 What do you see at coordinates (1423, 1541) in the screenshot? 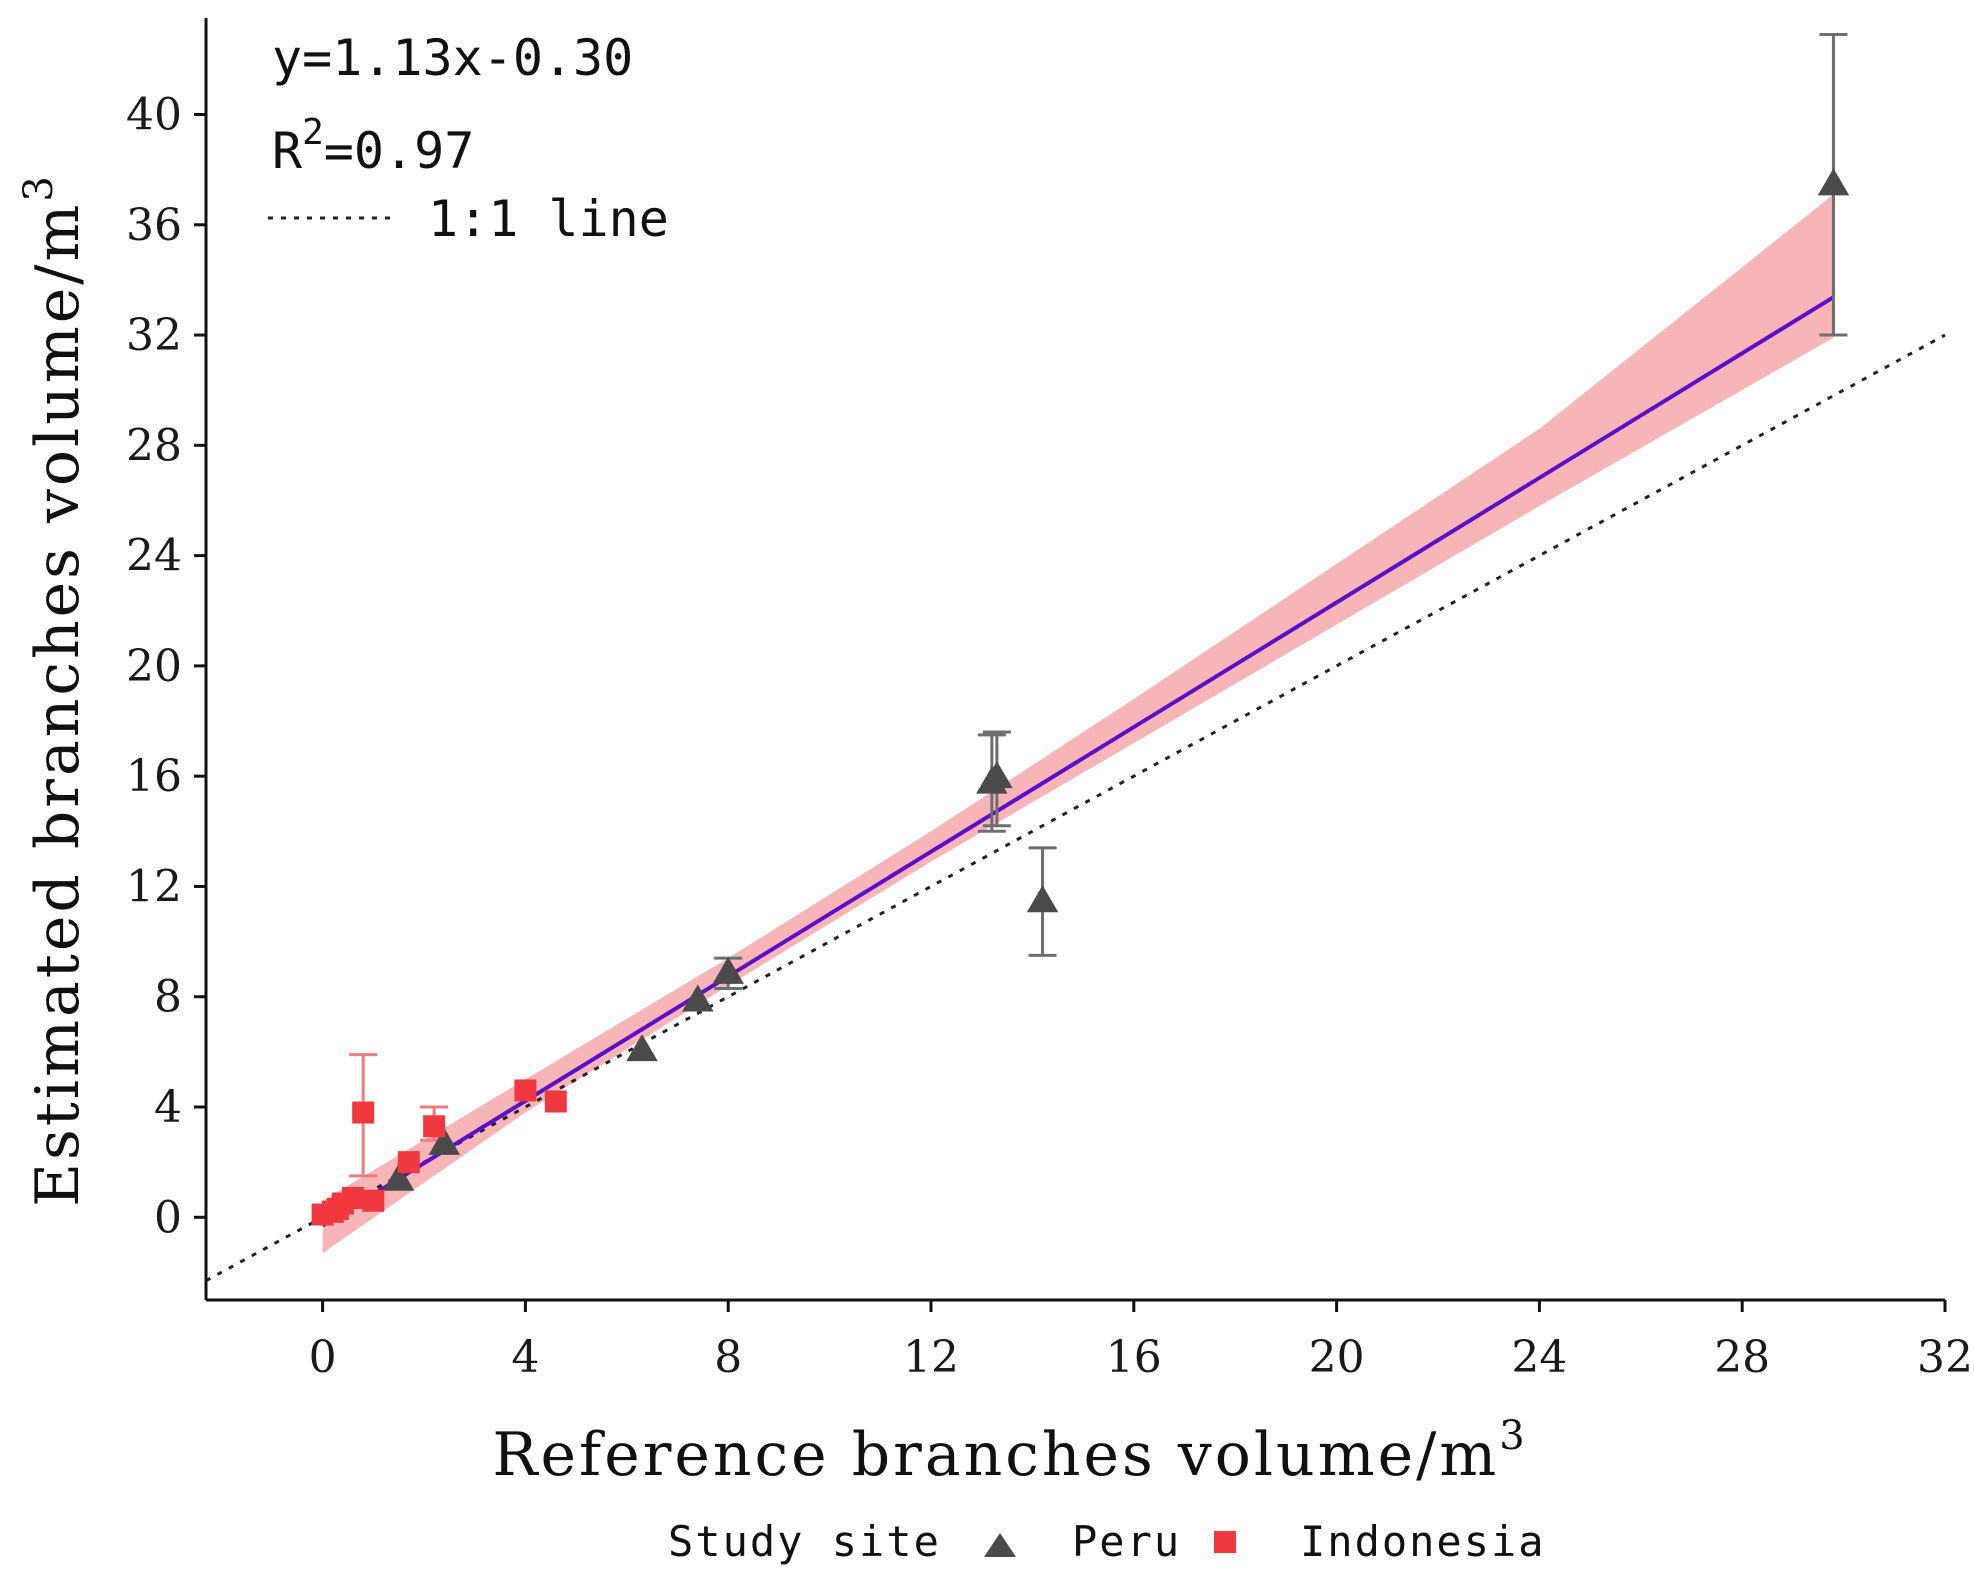
I see `legend-indonesia-label: Indonesia` at bounding box center [1423, 1541].